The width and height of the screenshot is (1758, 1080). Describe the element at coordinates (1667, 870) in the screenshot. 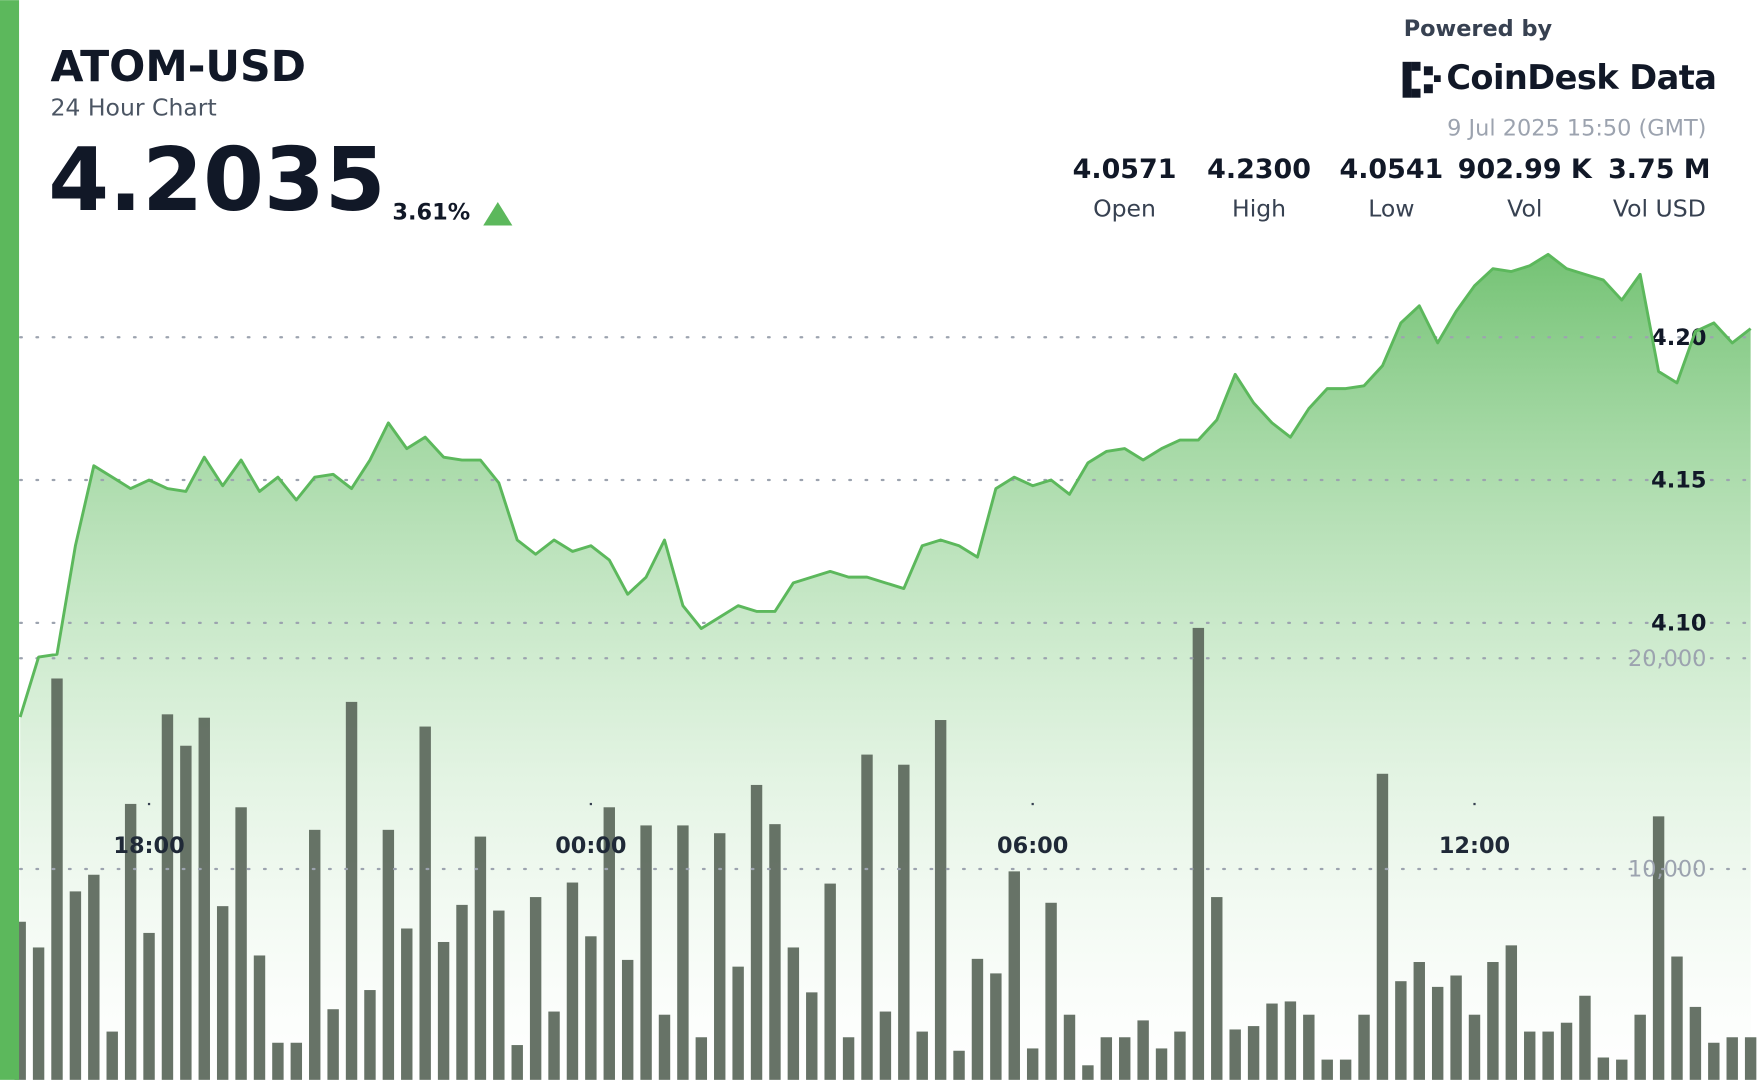

I see `y2-tick-label: 10,000` at that location.